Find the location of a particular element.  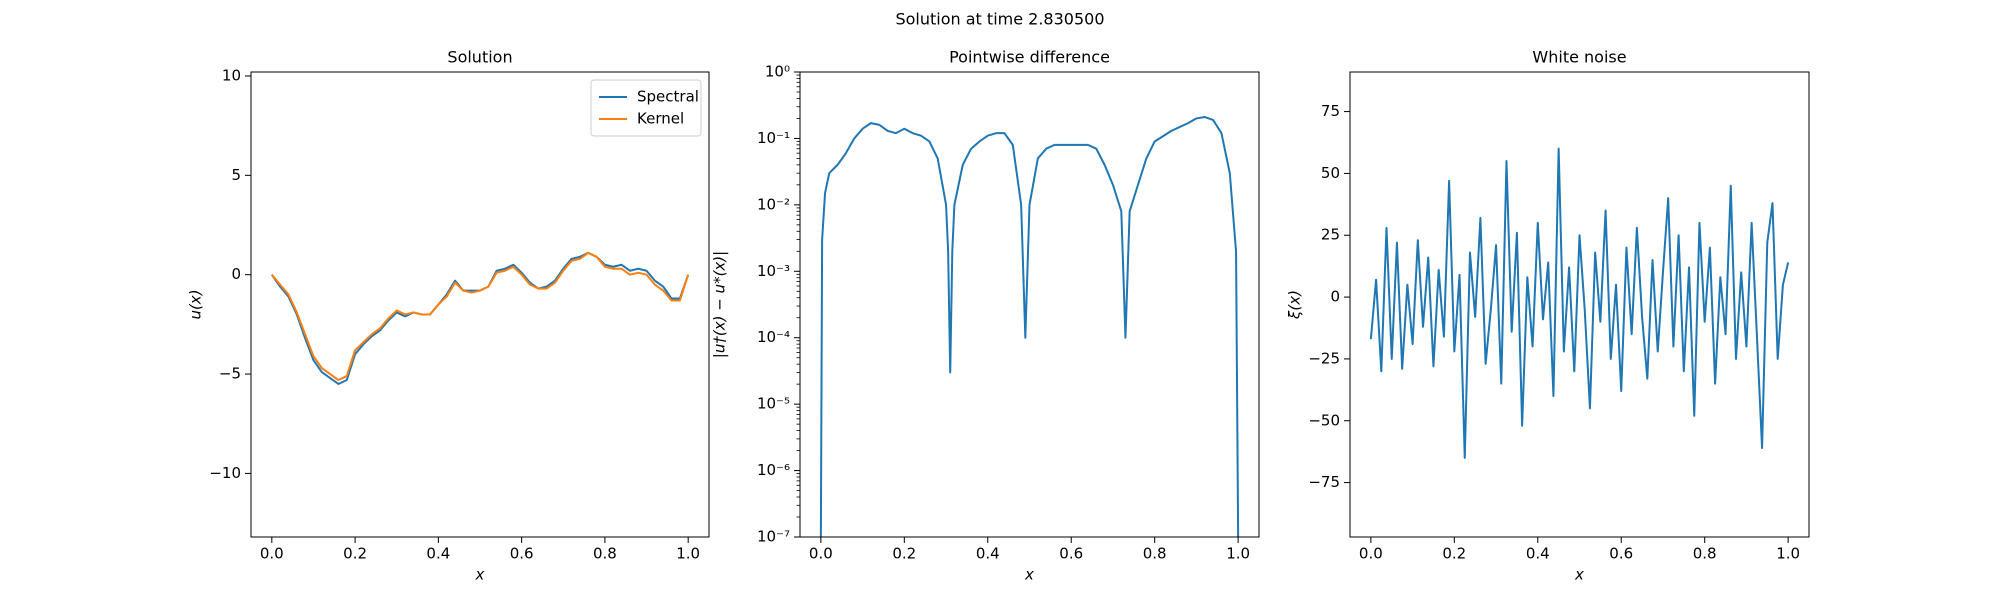

y-axis-label: ξ(x) is located at coordinates (1295, 305).